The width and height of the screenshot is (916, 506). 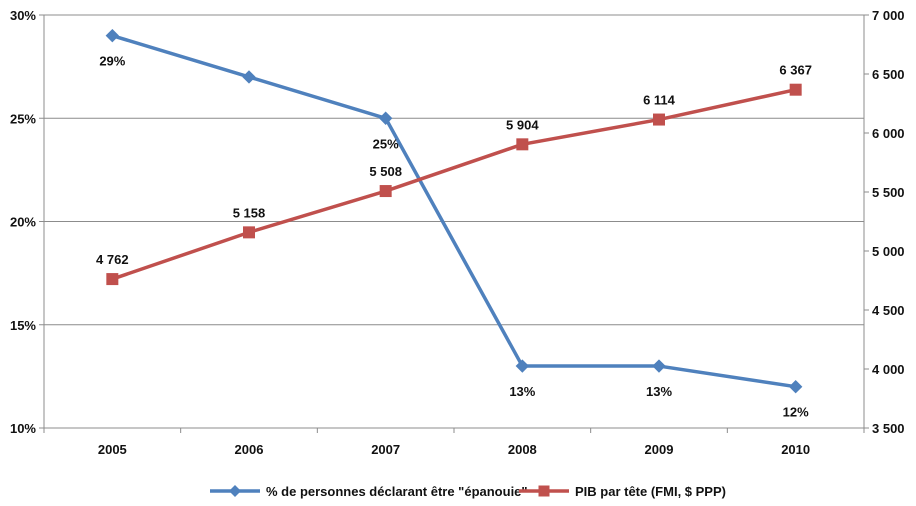 I want to click on right-tick-label: 3 500, so click(x=888, y=428).